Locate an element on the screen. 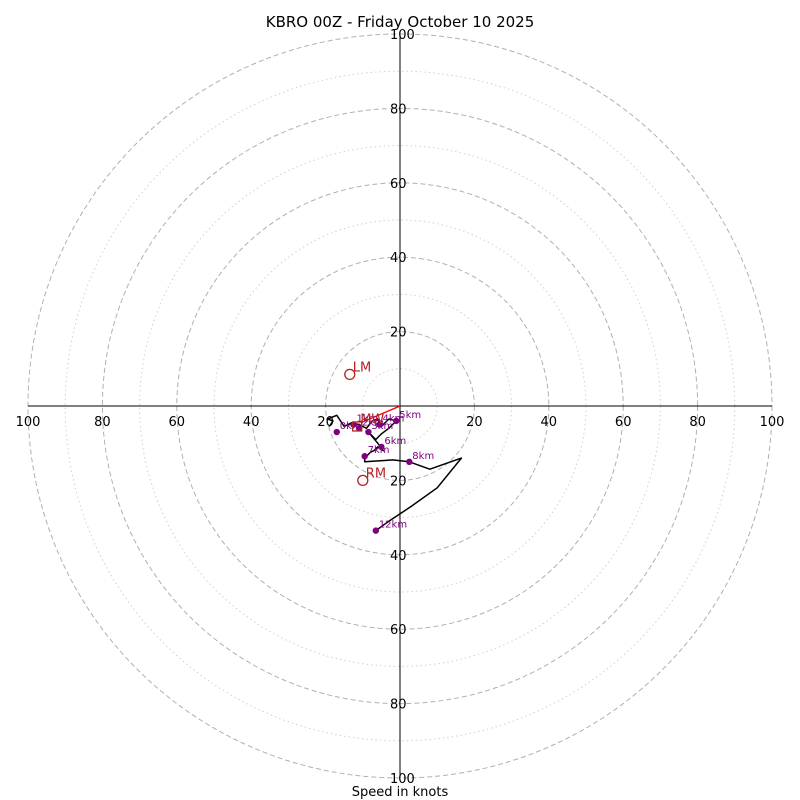 This screenshot has width=800, height=800. height-marker-label: 3km is located at coordinates (382, 426).